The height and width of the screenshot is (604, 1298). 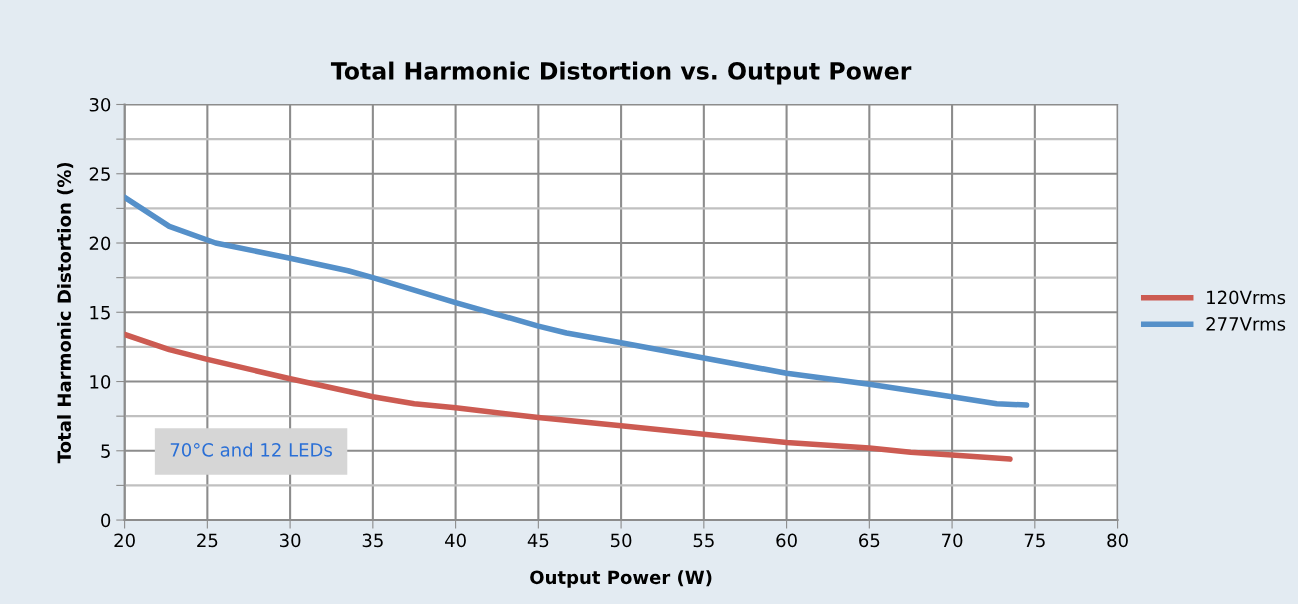 What do you see at coordinates (207, 540) in the screenshot?
I see `x-tick-label: 25` at bounding box center [207, 540].